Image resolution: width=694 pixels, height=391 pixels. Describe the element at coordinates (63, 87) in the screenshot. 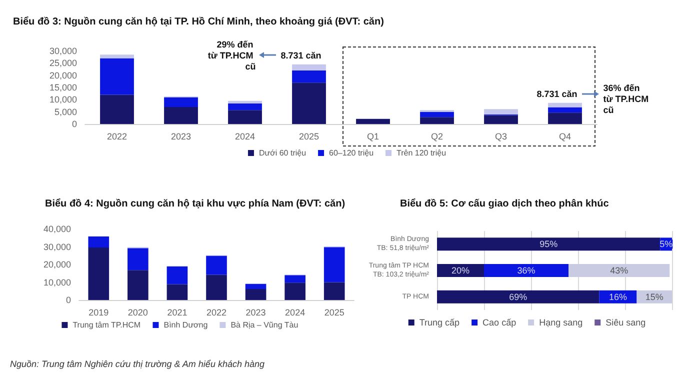

I see `y-tick-label: 15,000` at that location.